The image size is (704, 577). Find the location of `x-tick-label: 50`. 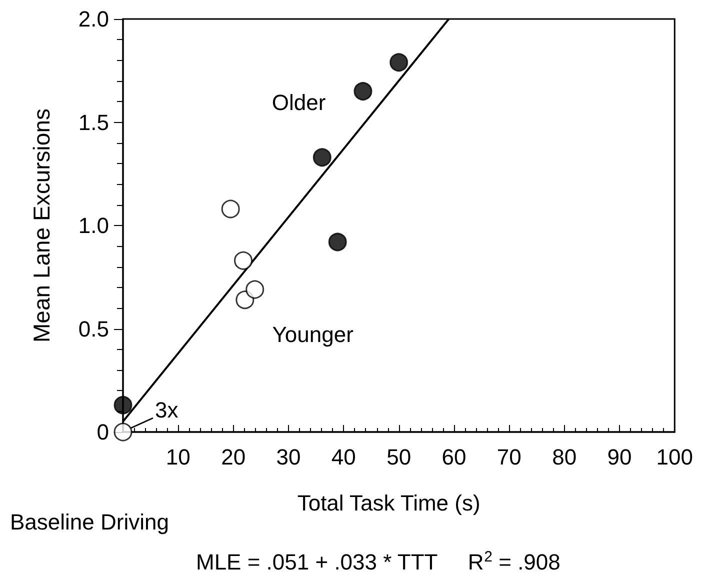

x-tick-label: 50 is located at coordinates (399, 457).